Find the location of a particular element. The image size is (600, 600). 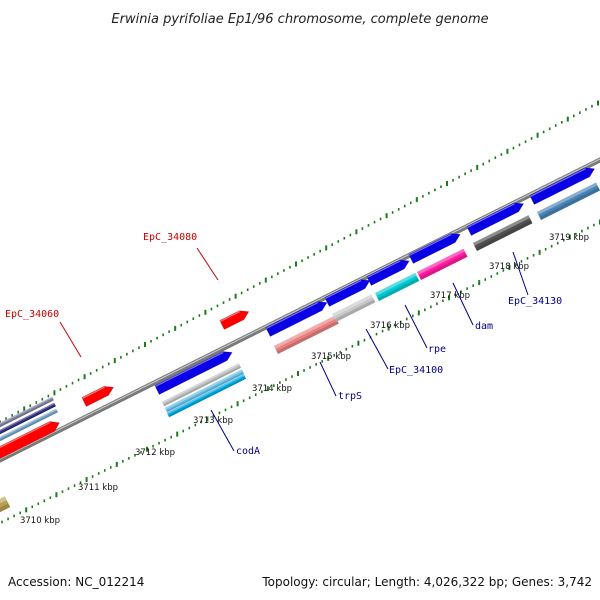

gene-arrow-left-red is located at coordinates (30, 441).